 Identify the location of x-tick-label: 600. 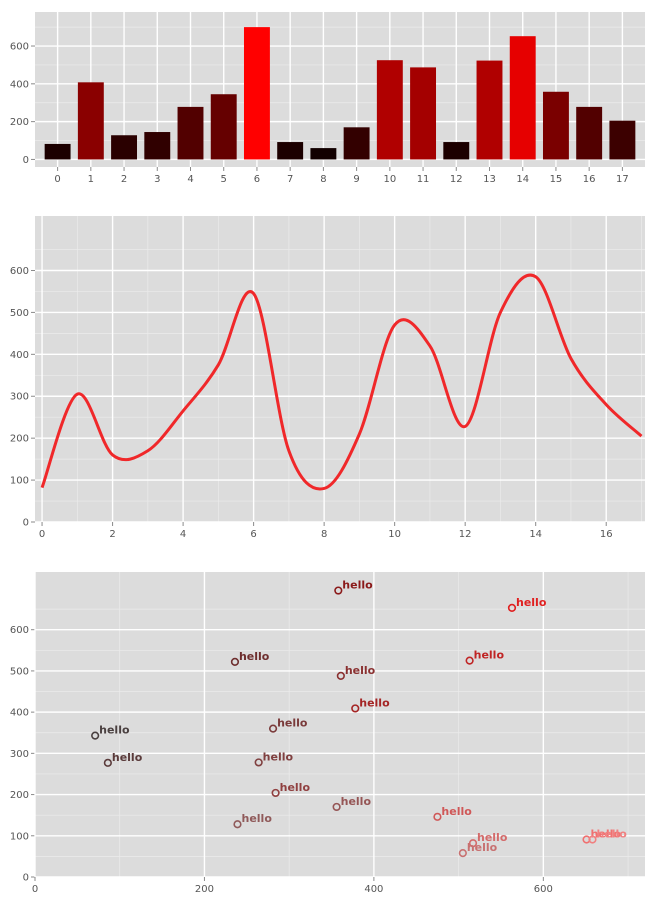
(543, 889).